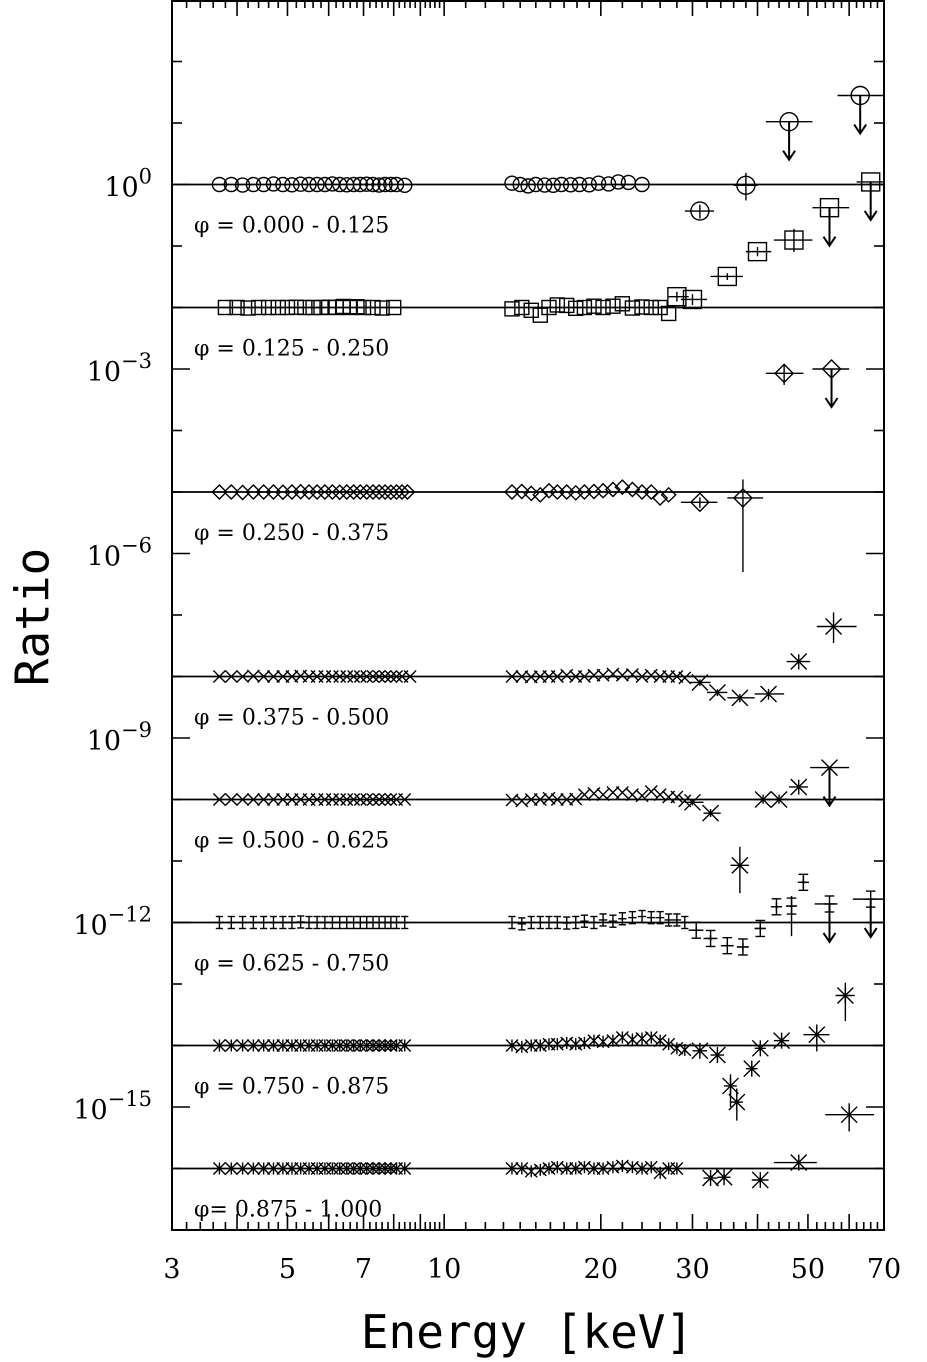  What do you see at coordinates (363, 1269) in the screenshot?
I see `x-tick-label: 7` at bounding box center [363, 1269].